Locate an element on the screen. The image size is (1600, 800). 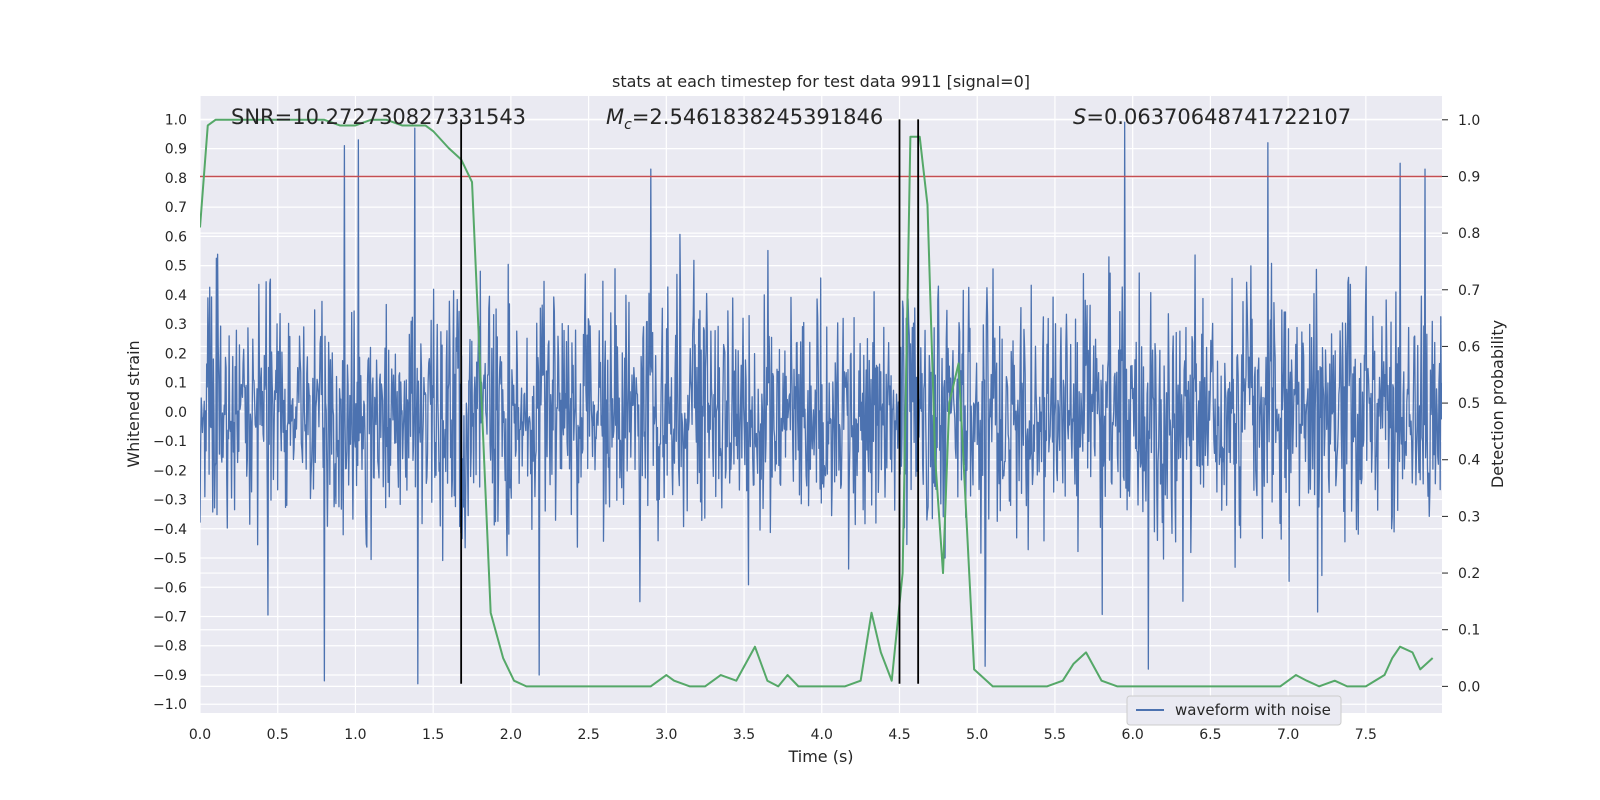
y-tick-label-left: −0.4 is located at coordinates (170, 530).